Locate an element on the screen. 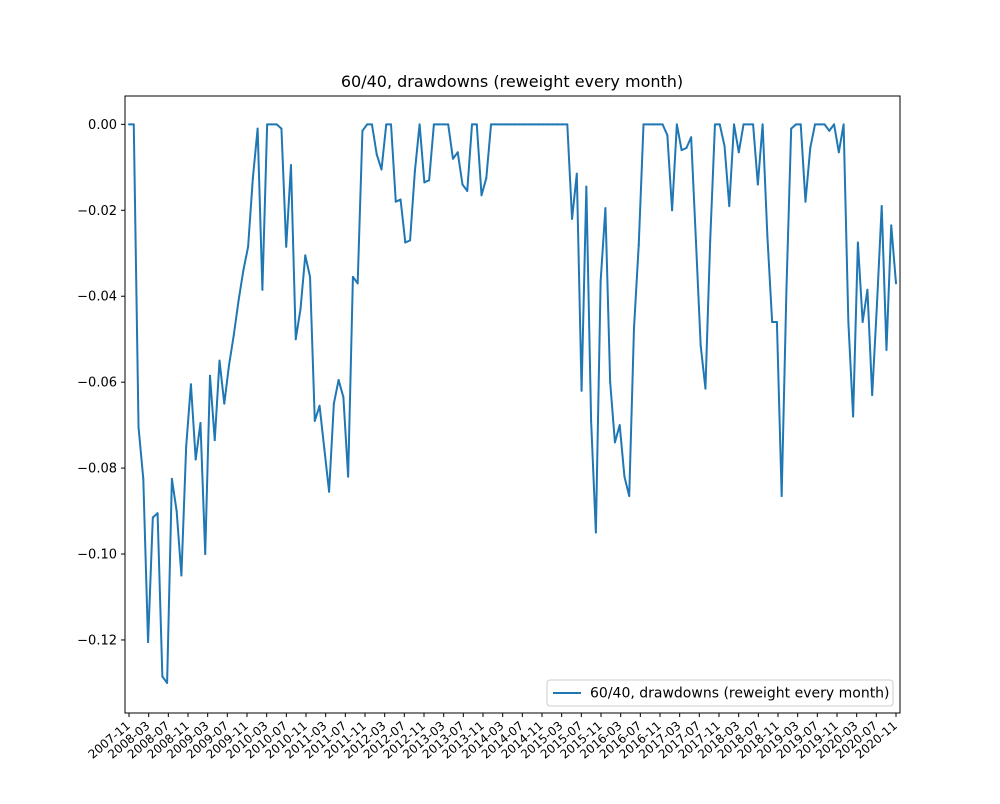 This screenshot has height=804, width=1000. chart-title: 60/40, drawdowns (reweight every month) is located at coordinates (512, 81).